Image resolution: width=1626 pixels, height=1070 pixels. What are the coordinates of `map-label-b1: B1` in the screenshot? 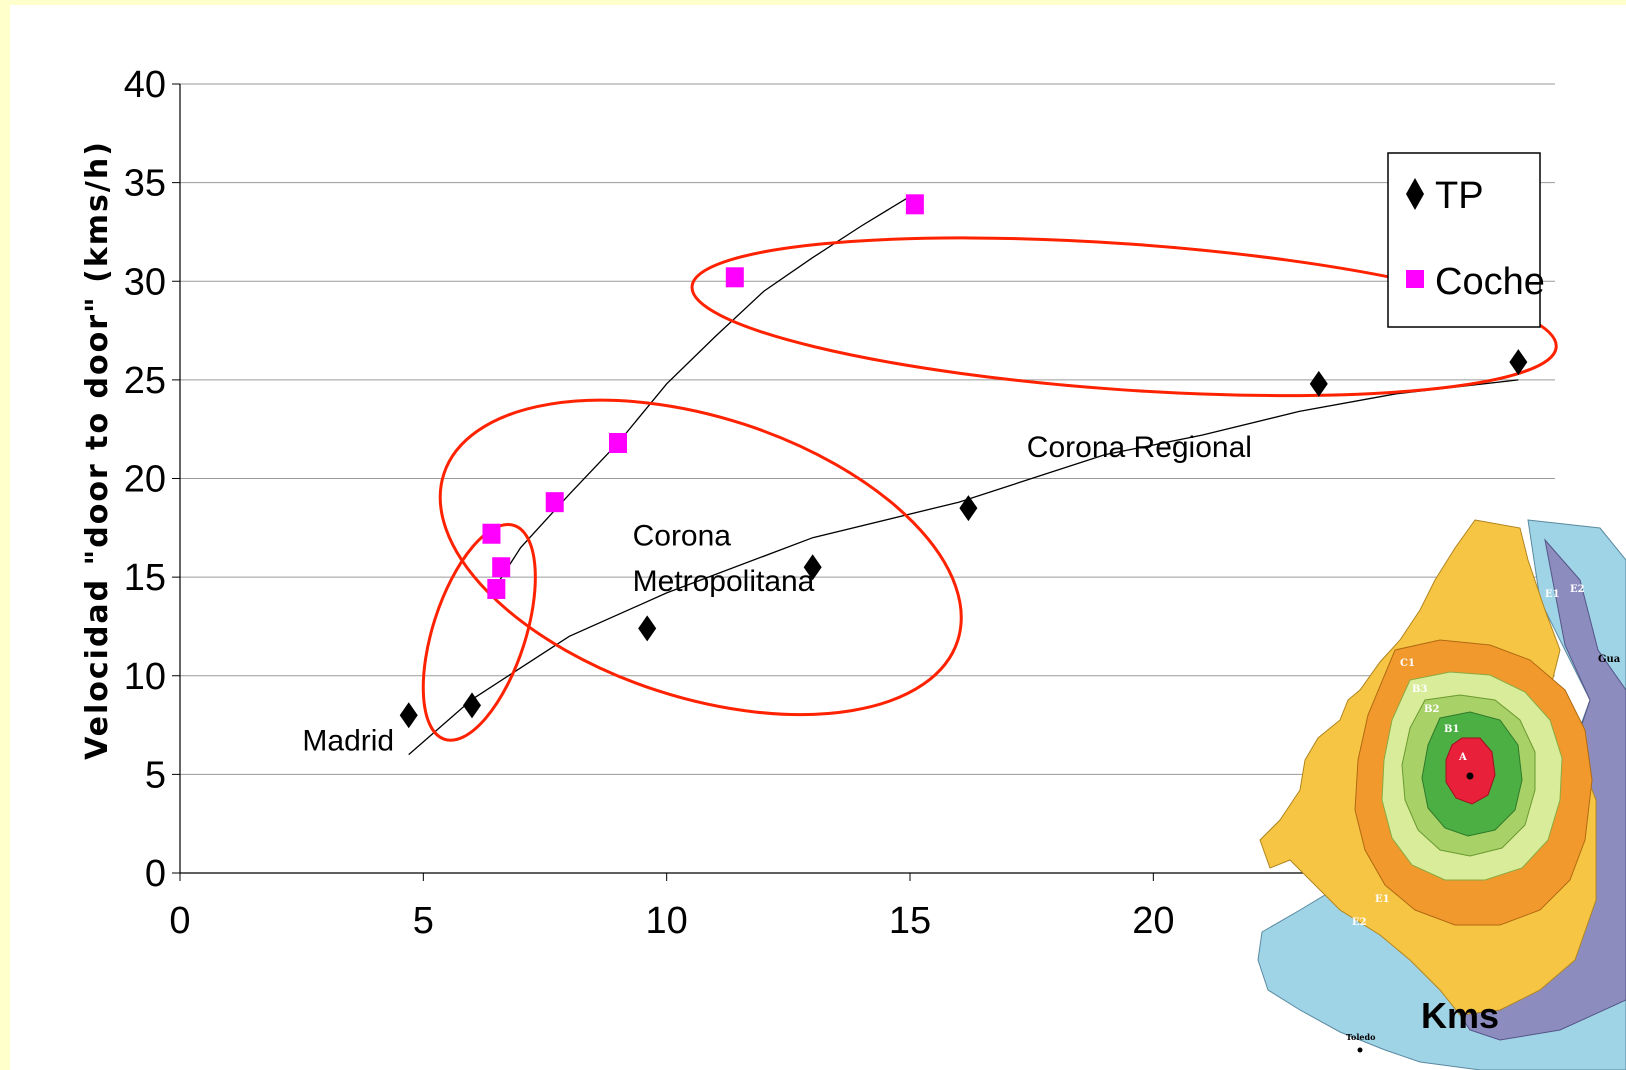 It's located at (1451, 729).